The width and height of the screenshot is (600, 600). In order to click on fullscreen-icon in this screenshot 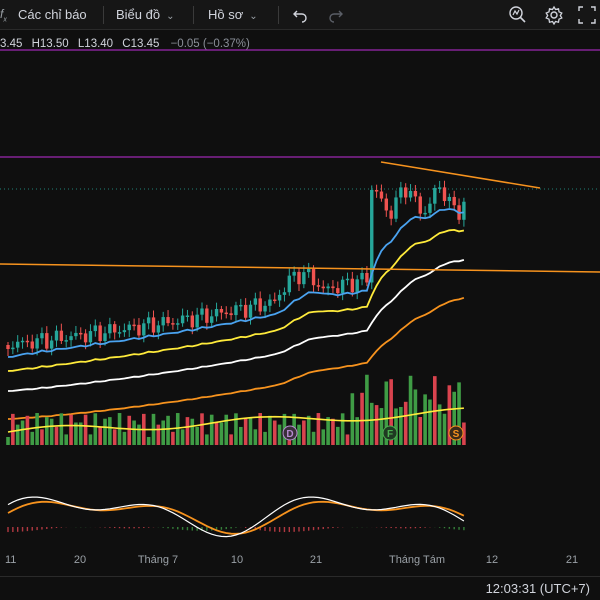, I will do `click(587, 15)`.